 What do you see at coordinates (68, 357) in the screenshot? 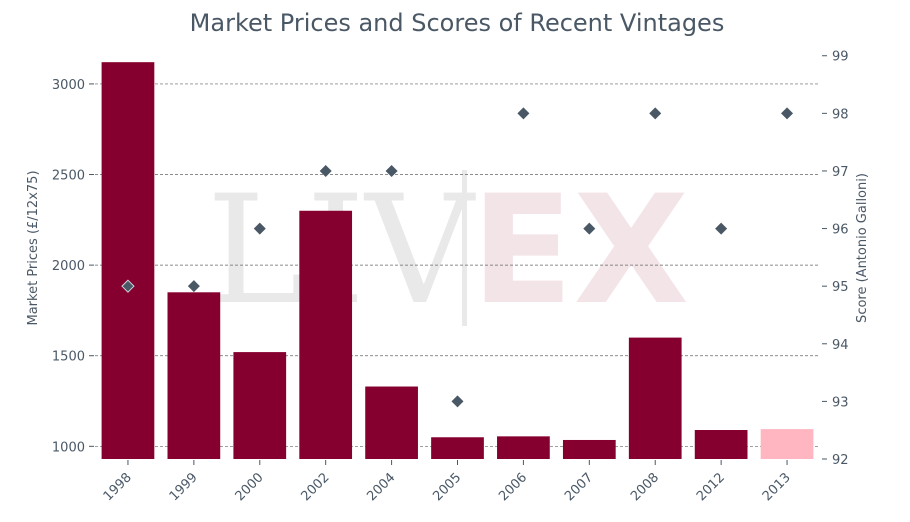
I see `y-tick-label: 1500` at bounding box center [68, 357].